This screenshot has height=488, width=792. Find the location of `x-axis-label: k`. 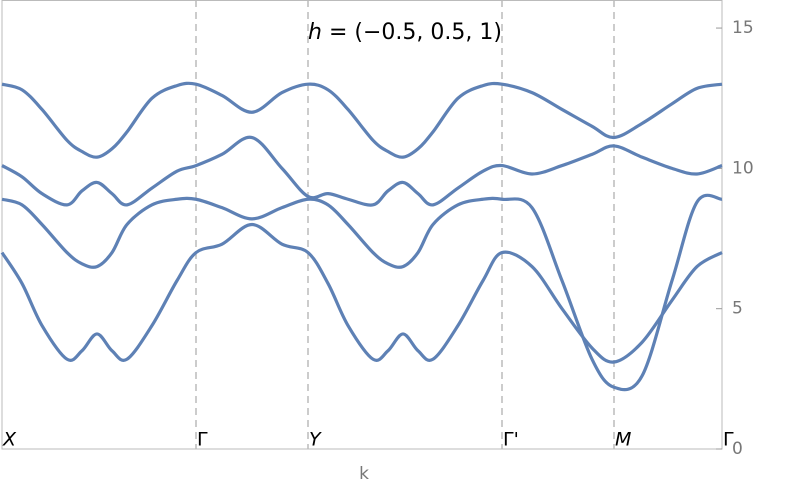

x-axis-label: k is located at coordinates (364, 474).